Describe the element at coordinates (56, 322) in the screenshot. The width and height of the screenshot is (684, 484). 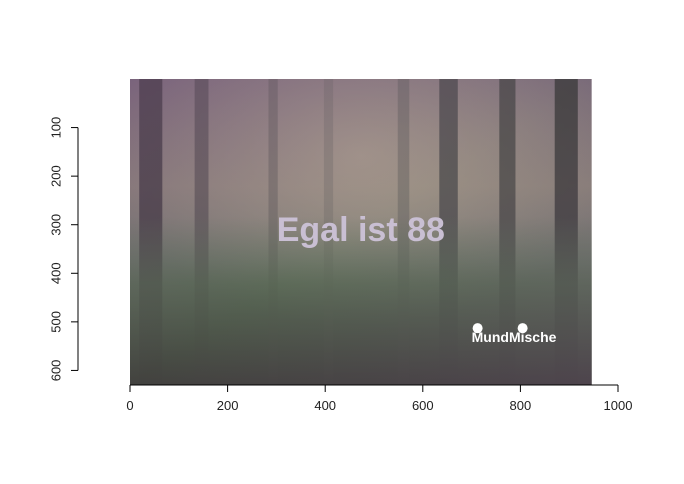
I see `y-tick-label: 500` at that location.